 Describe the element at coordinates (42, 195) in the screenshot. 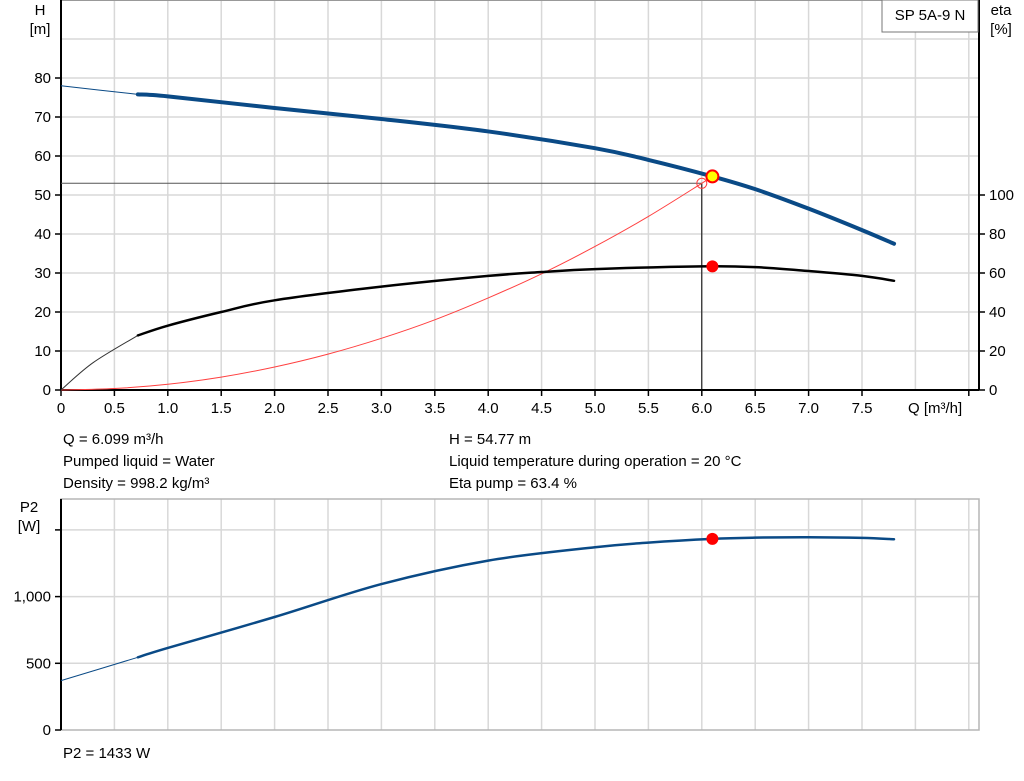

I see `y-tick-label-left: 50` at that location.